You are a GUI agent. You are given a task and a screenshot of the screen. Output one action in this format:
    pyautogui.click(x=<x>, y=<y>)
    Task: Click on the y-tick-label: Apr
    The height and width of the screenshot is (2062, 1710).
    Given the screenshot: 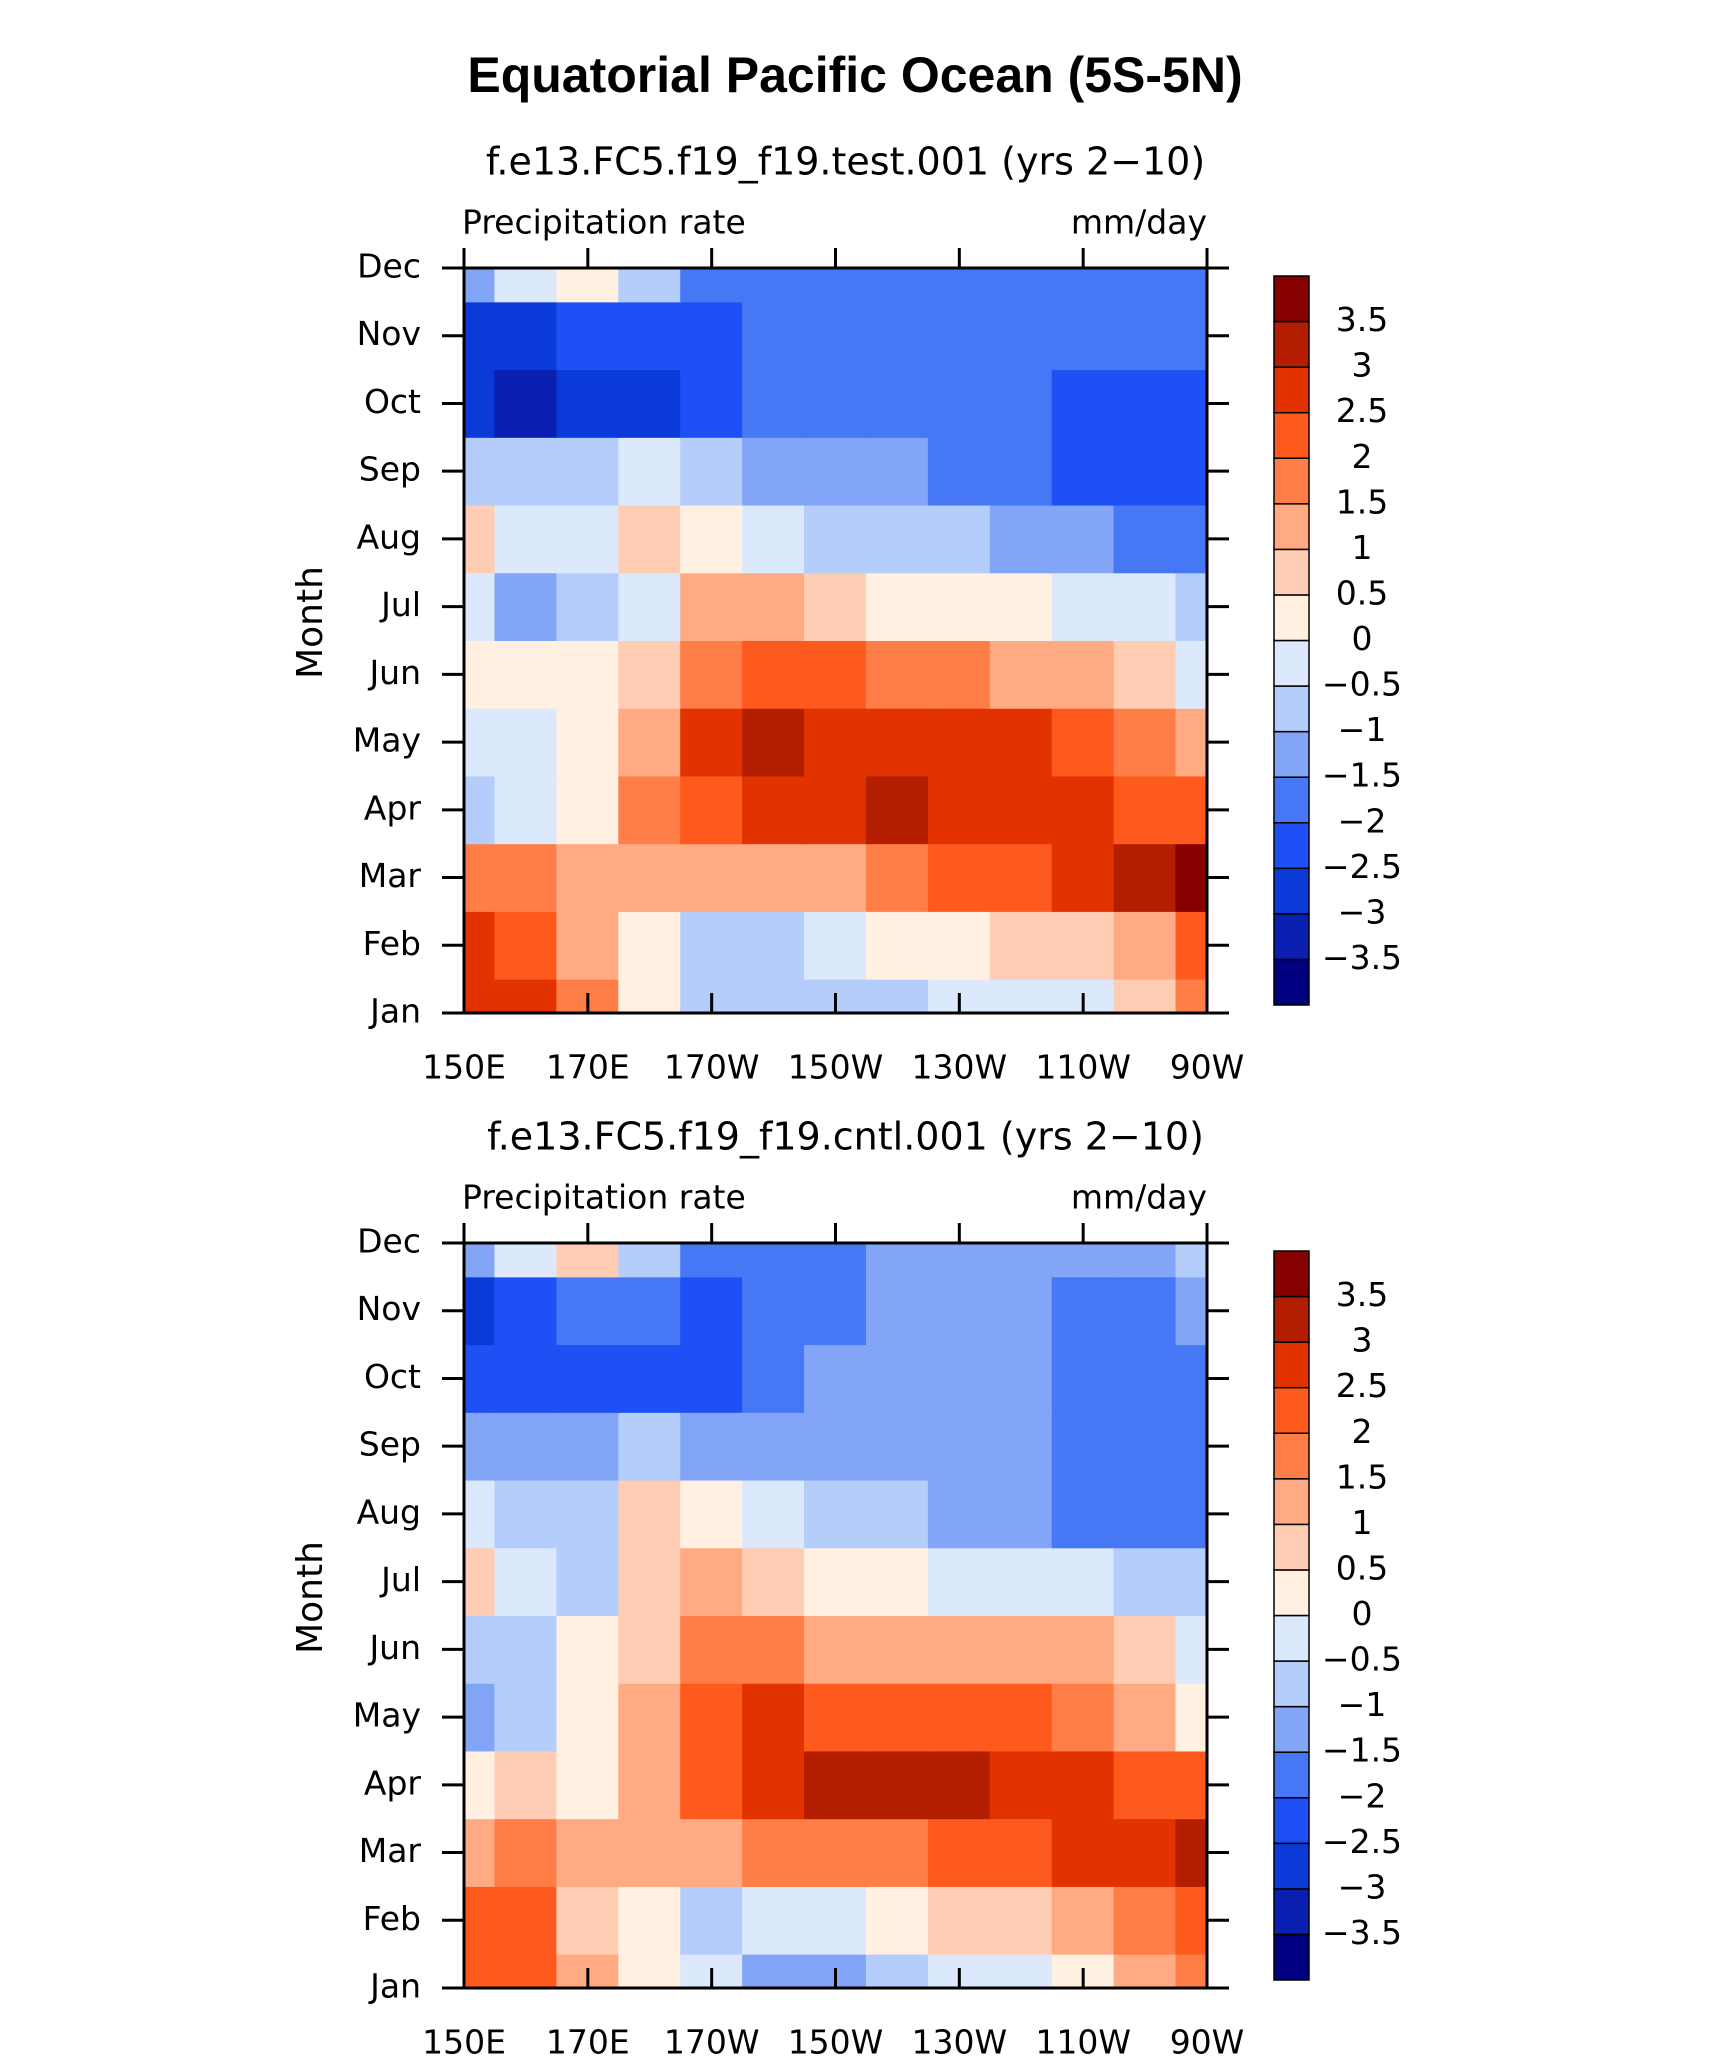 What is the action you would take?
    pyautogui.click(x=393, y=807)
    